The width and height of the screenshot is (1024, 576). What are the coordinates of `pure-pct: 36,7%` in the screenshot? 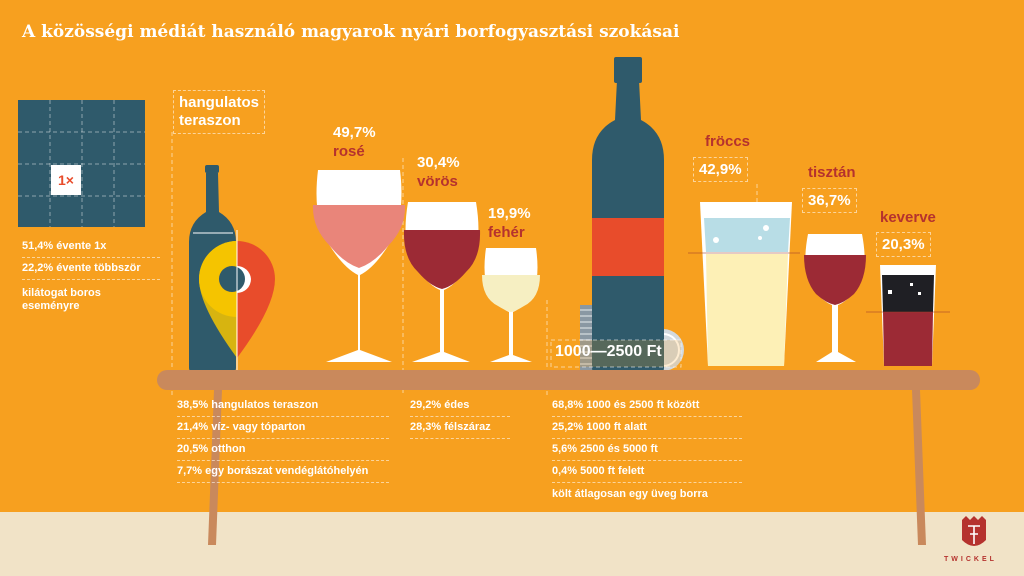 It's located at (829, 200).